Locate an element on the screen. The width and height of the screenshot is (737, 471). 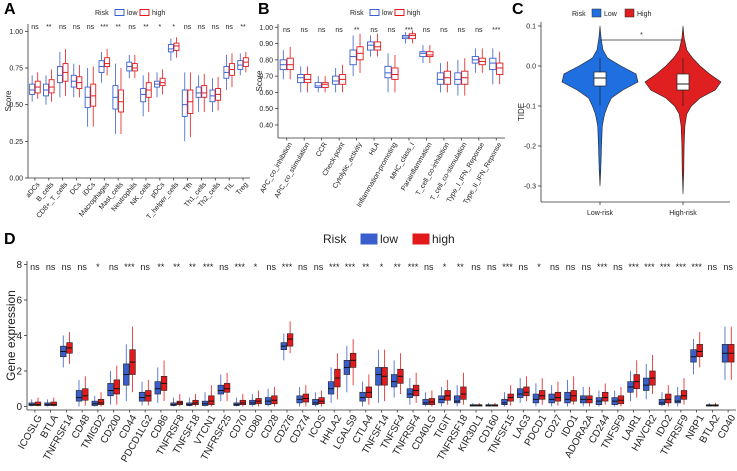
legend-label-high: high is located at coordinates (158, 13).